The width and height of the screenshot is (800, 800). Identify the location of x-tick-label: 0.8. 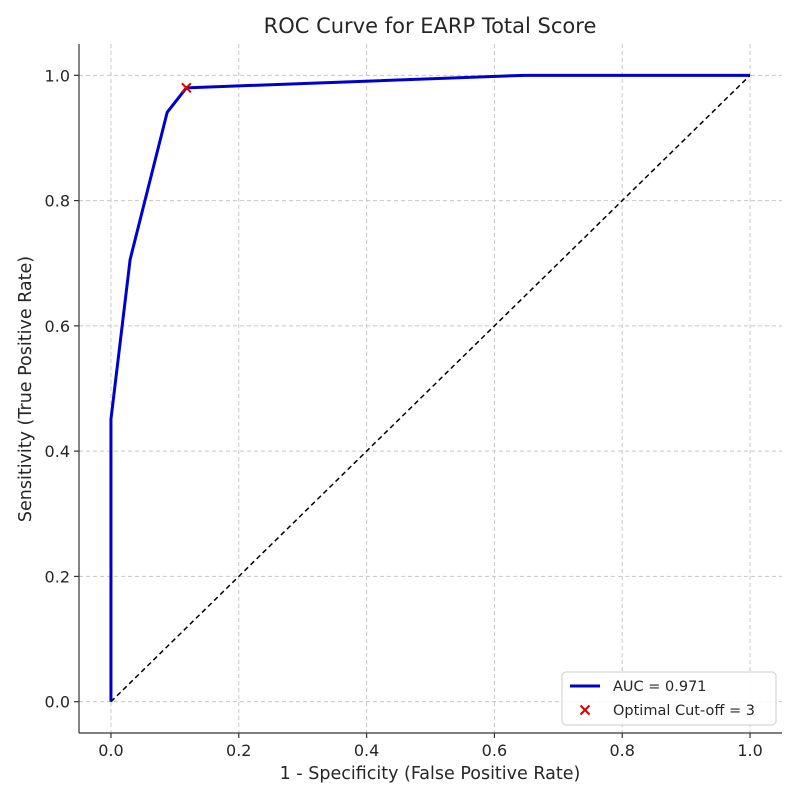
(622, 750).